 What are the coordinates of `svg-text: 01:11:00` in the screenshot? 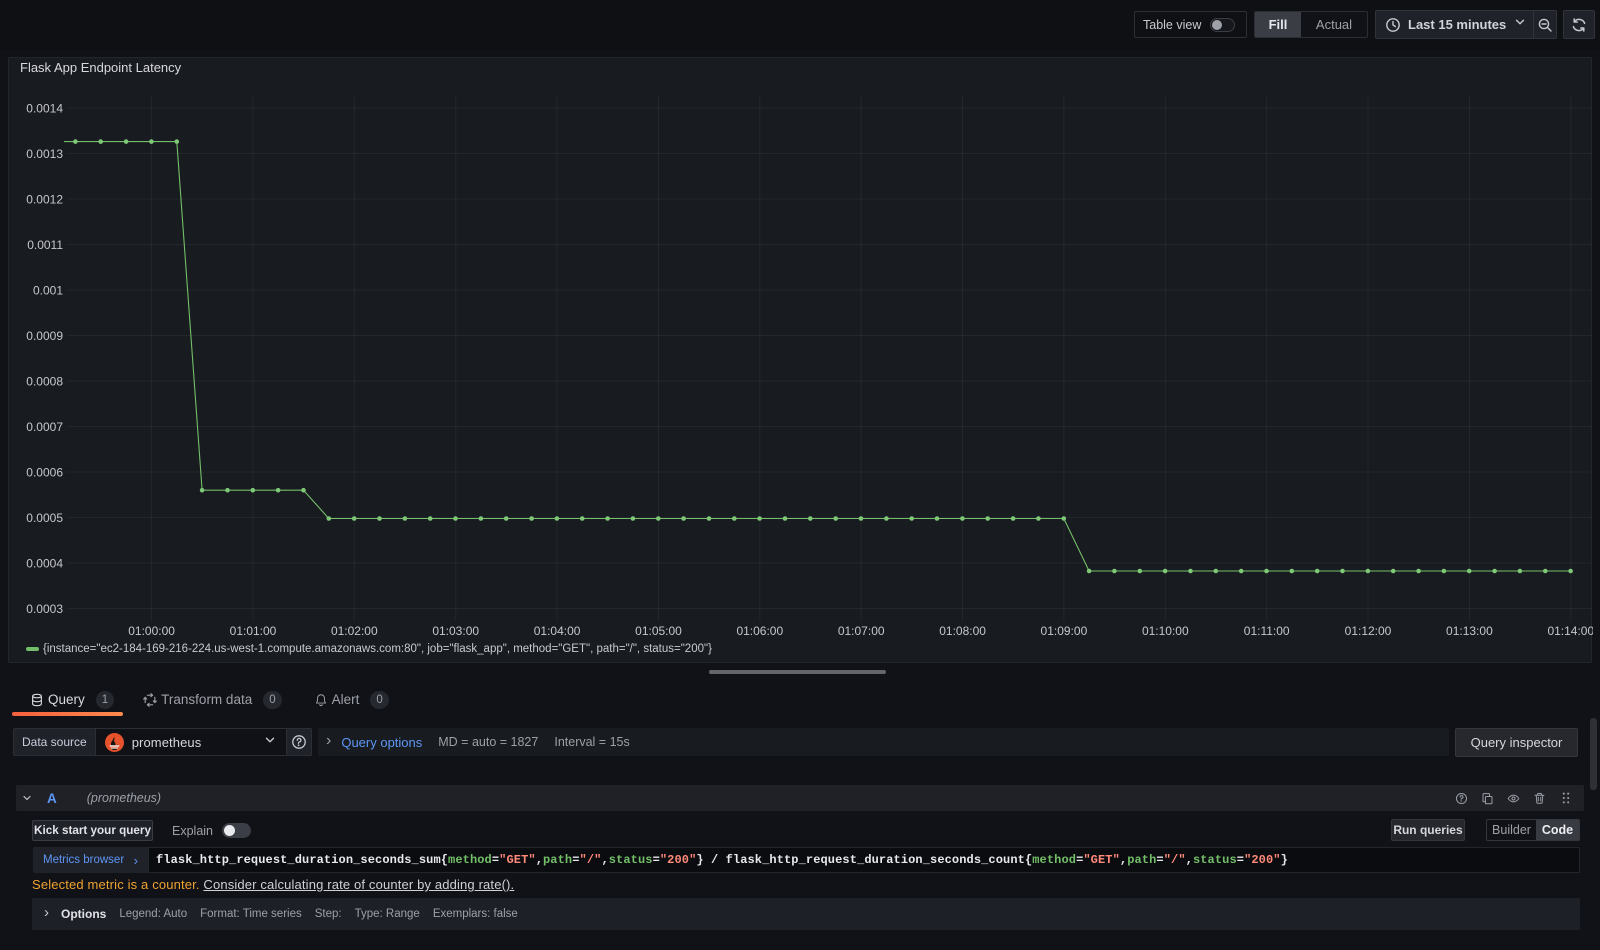 It's located at (1267, 631).